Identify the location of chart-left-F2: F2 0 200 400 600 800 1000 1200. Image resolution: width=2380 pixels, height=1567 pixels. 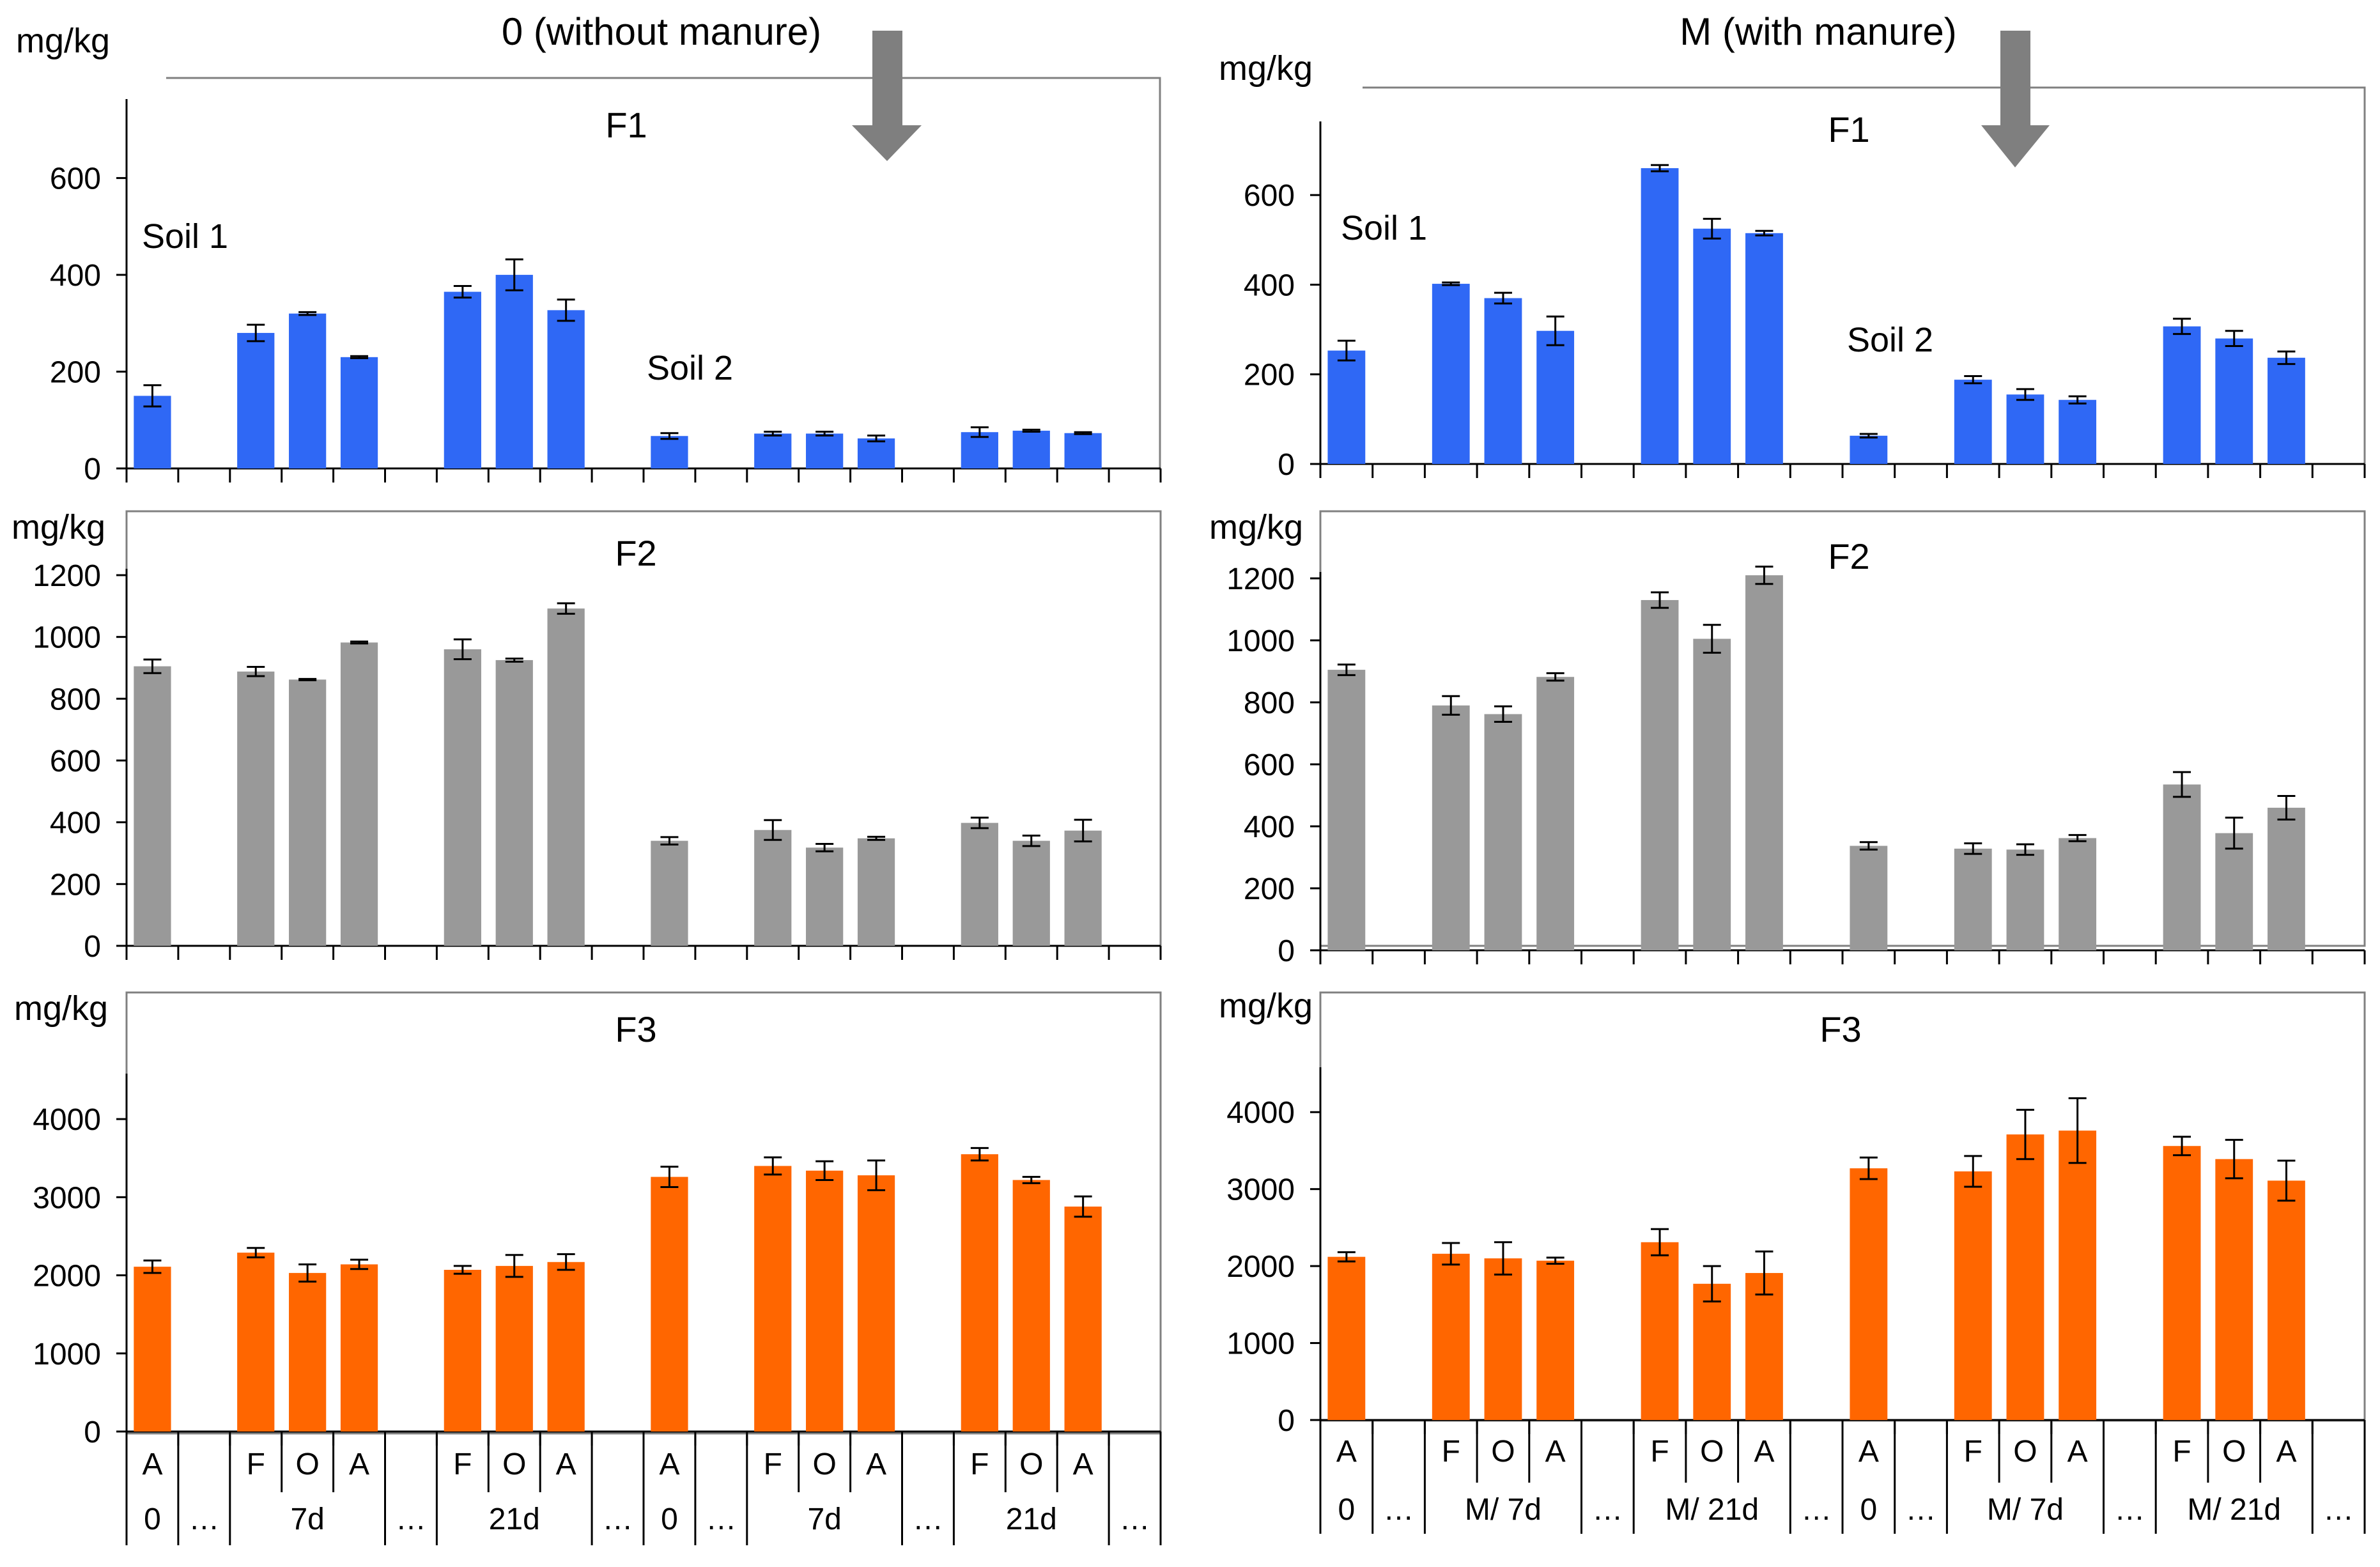
(597, 748).